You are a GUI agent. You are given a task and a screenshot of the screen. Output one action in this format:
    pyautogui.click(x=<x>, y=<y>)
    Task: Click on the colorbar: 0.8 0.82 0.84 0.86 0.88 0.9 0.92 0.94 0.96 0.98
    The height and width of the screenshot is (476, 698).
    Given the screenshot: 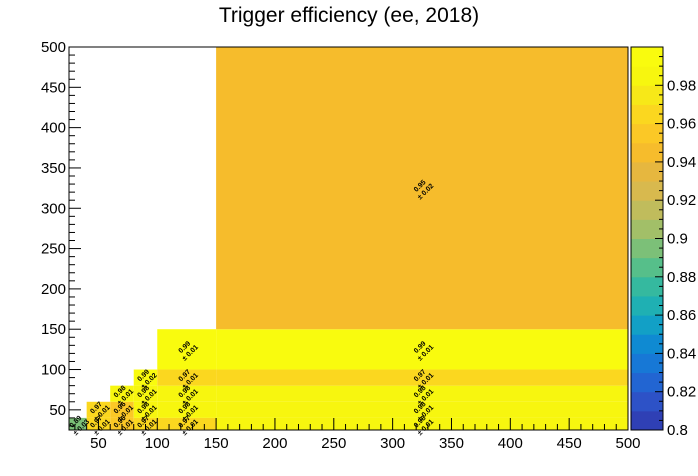 What is the action you would take?
    pyautogui.click(x=663, y=242)
    